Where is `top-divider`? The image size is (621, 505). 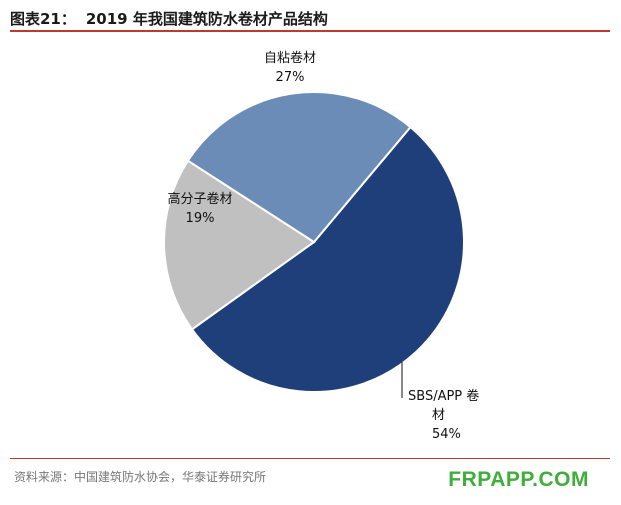
top-divider is located at coordinates (310, 31).